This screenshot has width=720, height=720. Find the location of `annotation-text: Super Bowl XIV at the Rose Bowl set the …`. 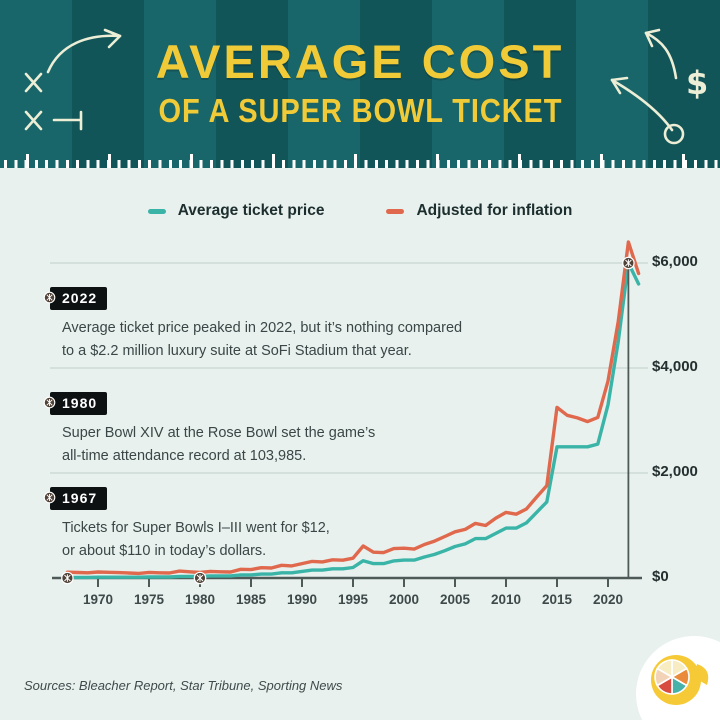

annotation-text: Super Bowl XIV at the Rose Bowl set the … is located at coordinates (219, 444).